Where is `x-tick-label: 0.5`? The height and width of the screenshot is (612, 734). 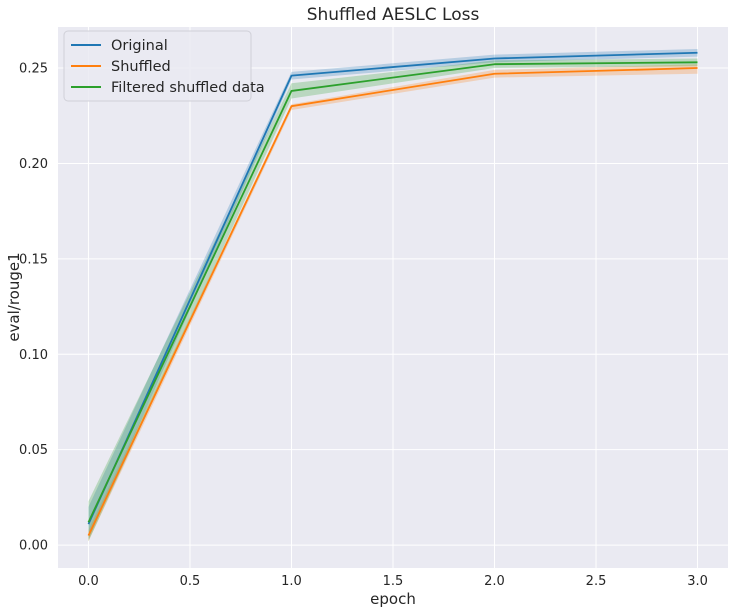 x-tick-label: 0.5 is located at coordinates (190, 581).